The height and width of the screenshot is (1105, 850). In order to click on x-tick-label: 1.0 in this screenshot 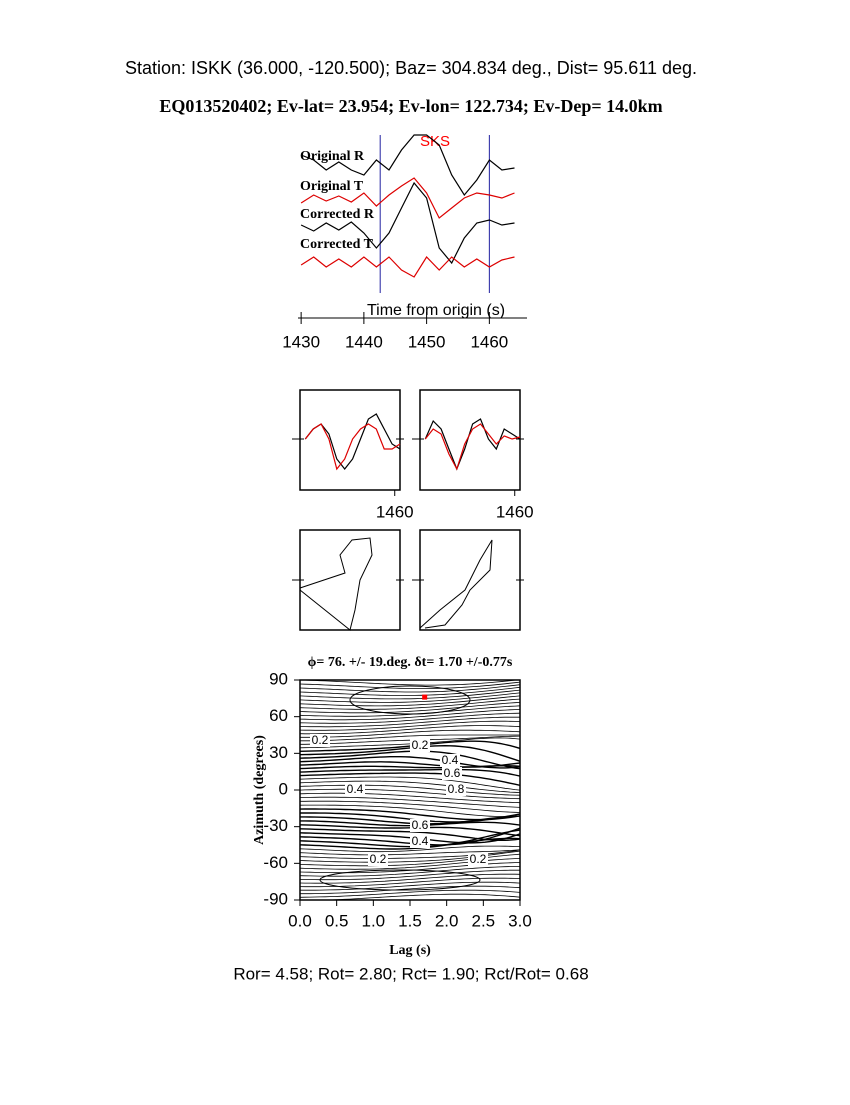, I will do `click(374, 920)`.